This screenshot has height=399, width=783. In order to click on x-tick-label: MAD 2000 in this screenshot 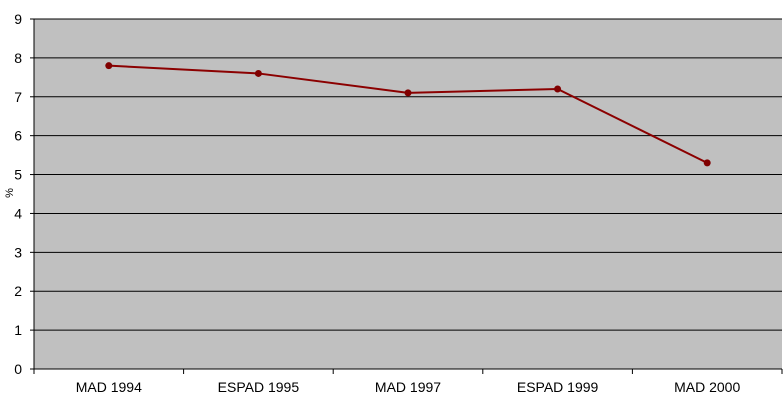, I will do `click(707, 387)`.